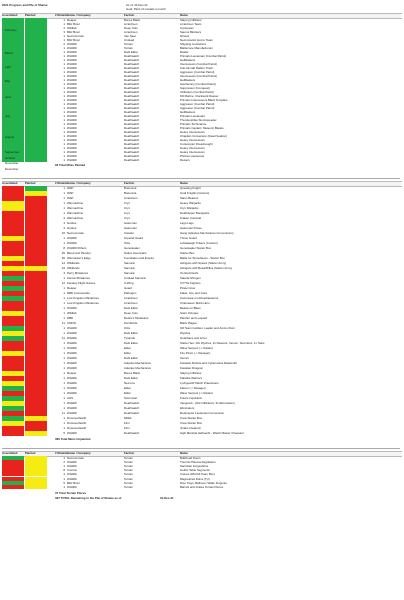  What do you see at coordinates (193, 337) in the screenshot?
I see `model-name: Guardians and turret` at bounding box center [193, 337].